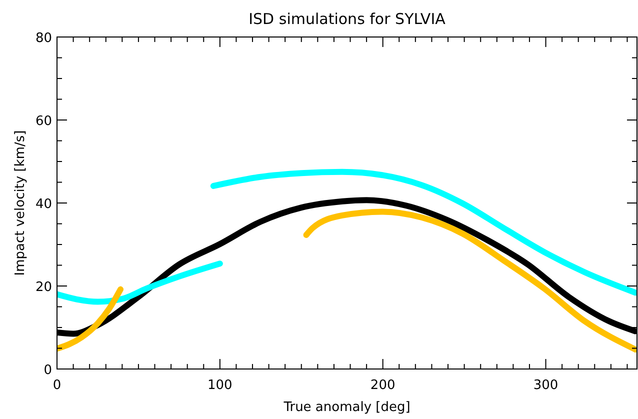 The height and width of the screenshot is (419, 638). What do you see at coordinates (43, 287) in the screenshot?
I see `y-tick-label: 20` at bounding box center [43, 287].